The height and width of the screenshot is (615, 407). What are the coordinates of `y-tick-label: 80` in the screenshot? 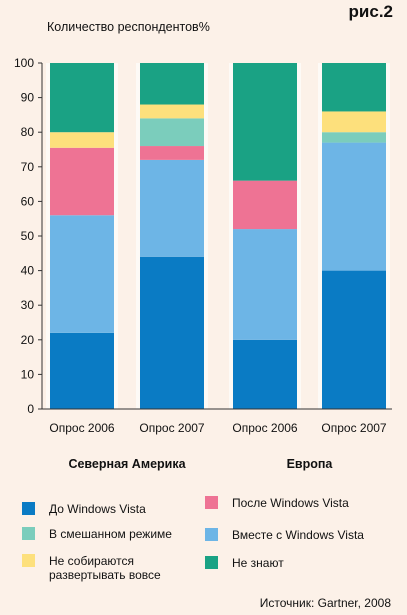 It's located at (28, 132).